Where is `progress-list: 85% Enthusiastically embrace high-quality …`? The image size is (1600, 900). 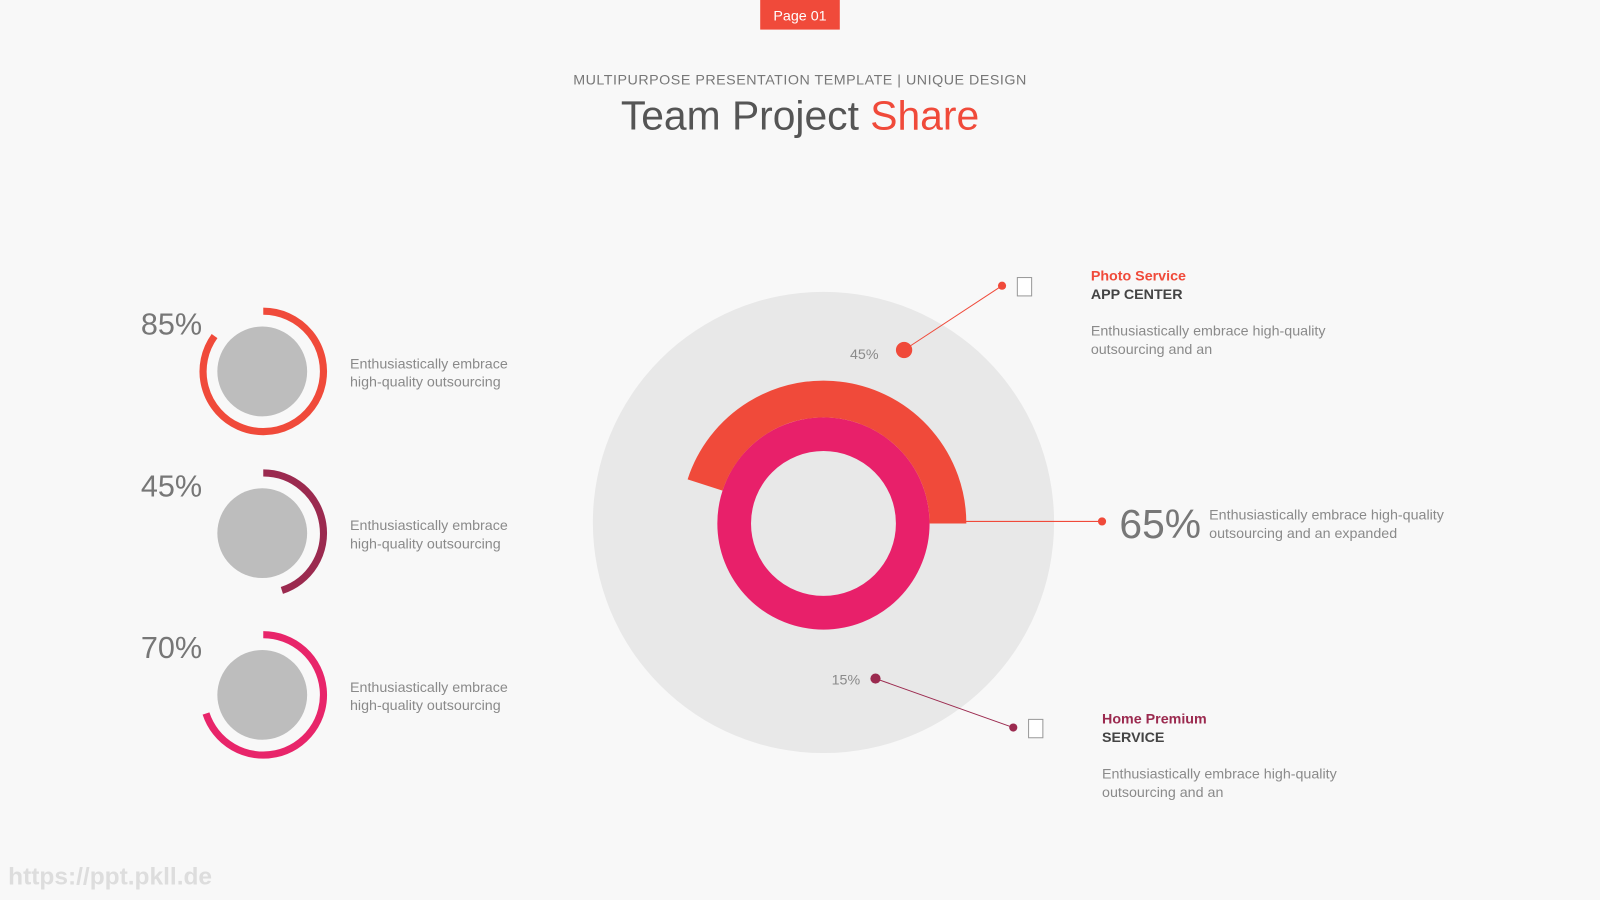
progress-list: 85% Enthusiastically embrace high-quality … is located at coordinates (324, 533).